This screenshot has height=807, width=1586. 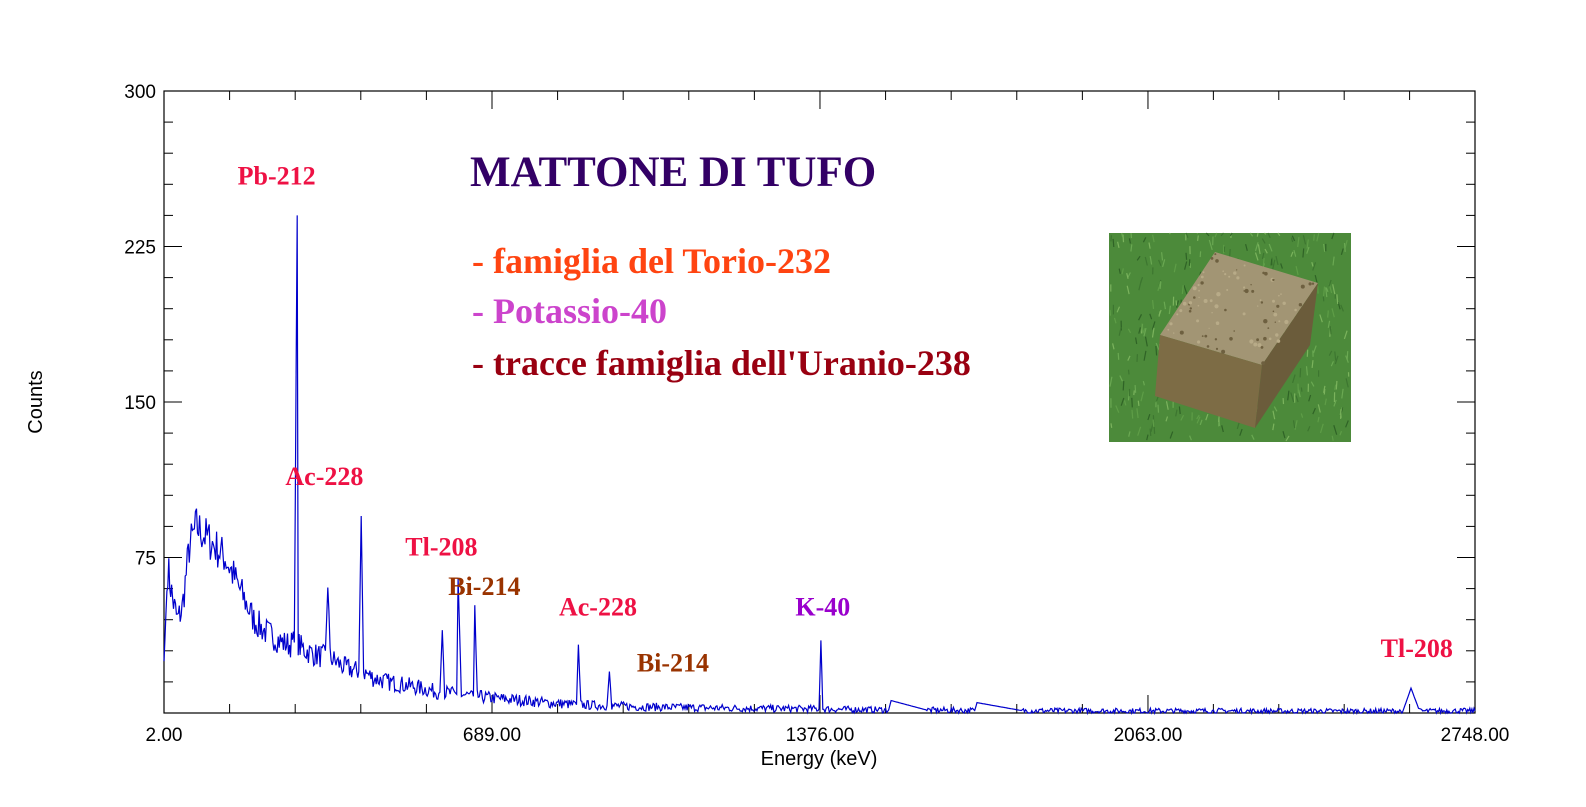 What do you see at coordinates (484, 586) in the screenshot?
I see `peak-label: Bi-214` at bounding box center [484, 586].